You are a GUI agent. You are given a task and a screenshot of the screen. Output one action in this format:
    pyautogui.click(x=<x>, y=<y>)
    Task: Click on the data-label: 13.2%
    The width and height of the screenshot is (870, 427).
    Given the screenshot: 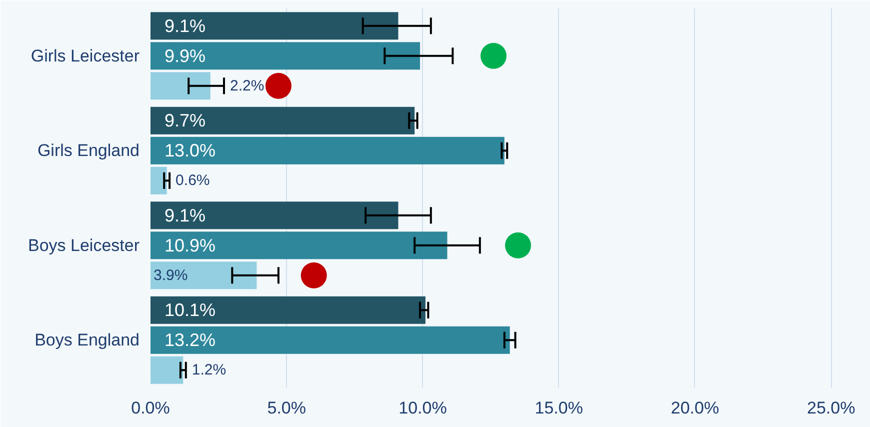 What is the action you would take?
    pyautogui.click(x=190, y=340)
    